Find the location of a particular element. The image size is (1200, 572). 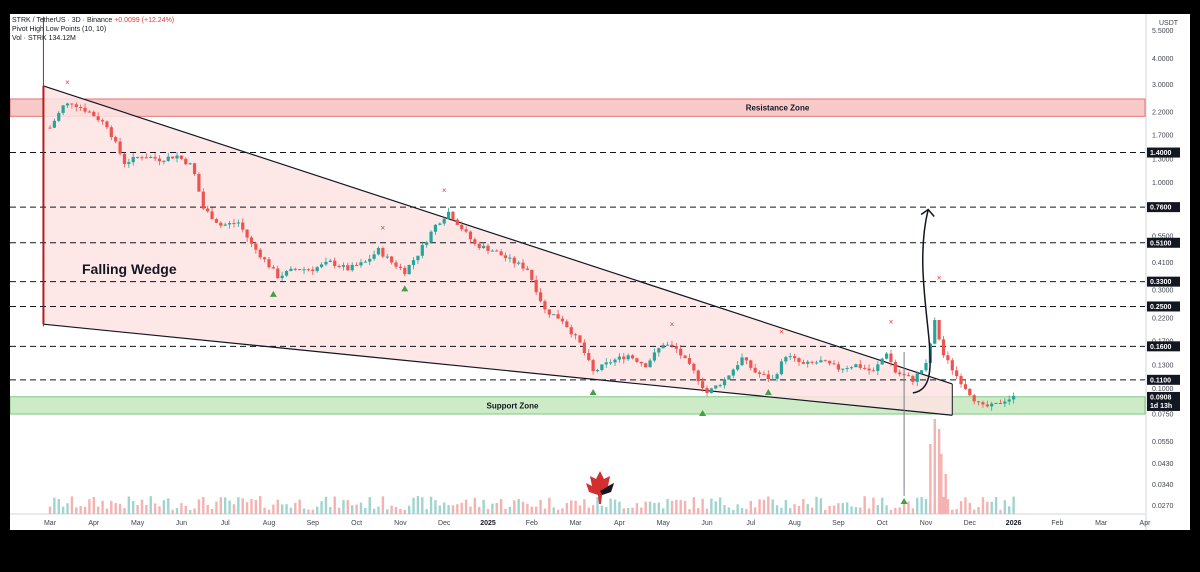

y-tick-label: 0.0430 is located at coordinates (1163, 464).